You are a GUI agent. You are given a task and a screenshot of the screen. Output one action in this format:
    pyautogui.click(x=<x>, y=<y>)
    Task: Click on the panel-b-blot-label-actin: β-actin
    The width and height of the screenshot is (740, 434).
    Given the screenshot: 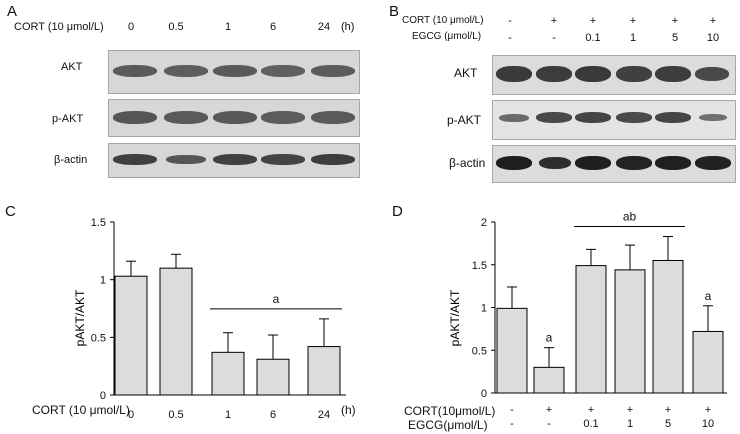 What is the action you would take?
    pyautogui.click(x=467, y=163)
    